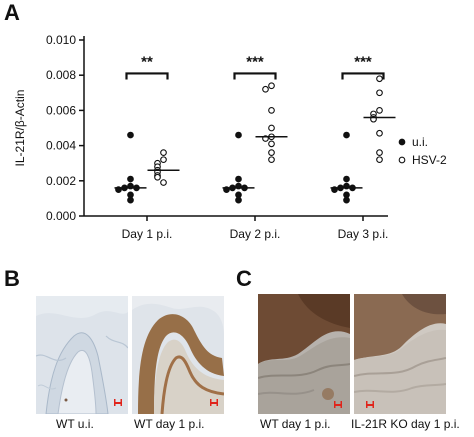 This screenshot has width=474, height=437. What do you see at coordinates (295, 424) in the screenshot?
I see `caption-wt-day1-c: WT day 1 p.i.` at bounding box center [295, 424].